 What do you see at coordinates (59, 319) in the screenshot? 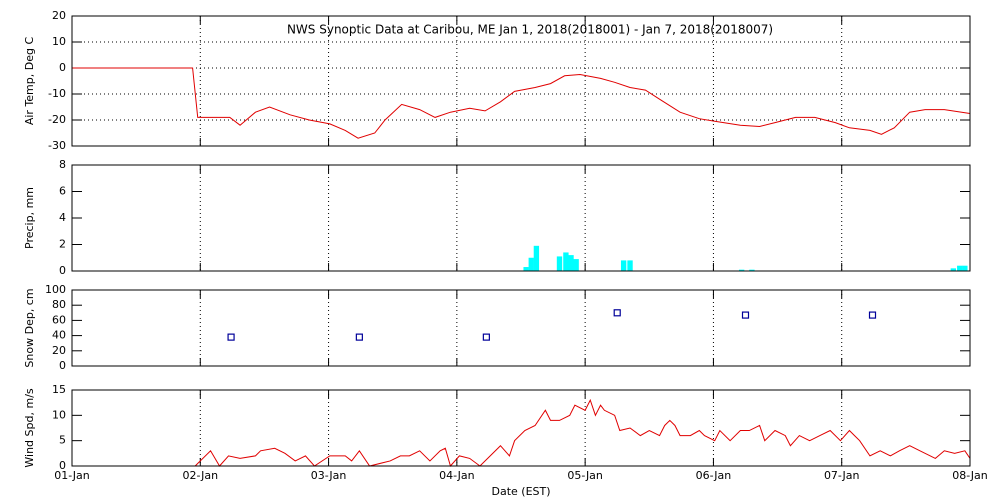
I see `y-tick-label: 60` at bounding box center [59, 319].